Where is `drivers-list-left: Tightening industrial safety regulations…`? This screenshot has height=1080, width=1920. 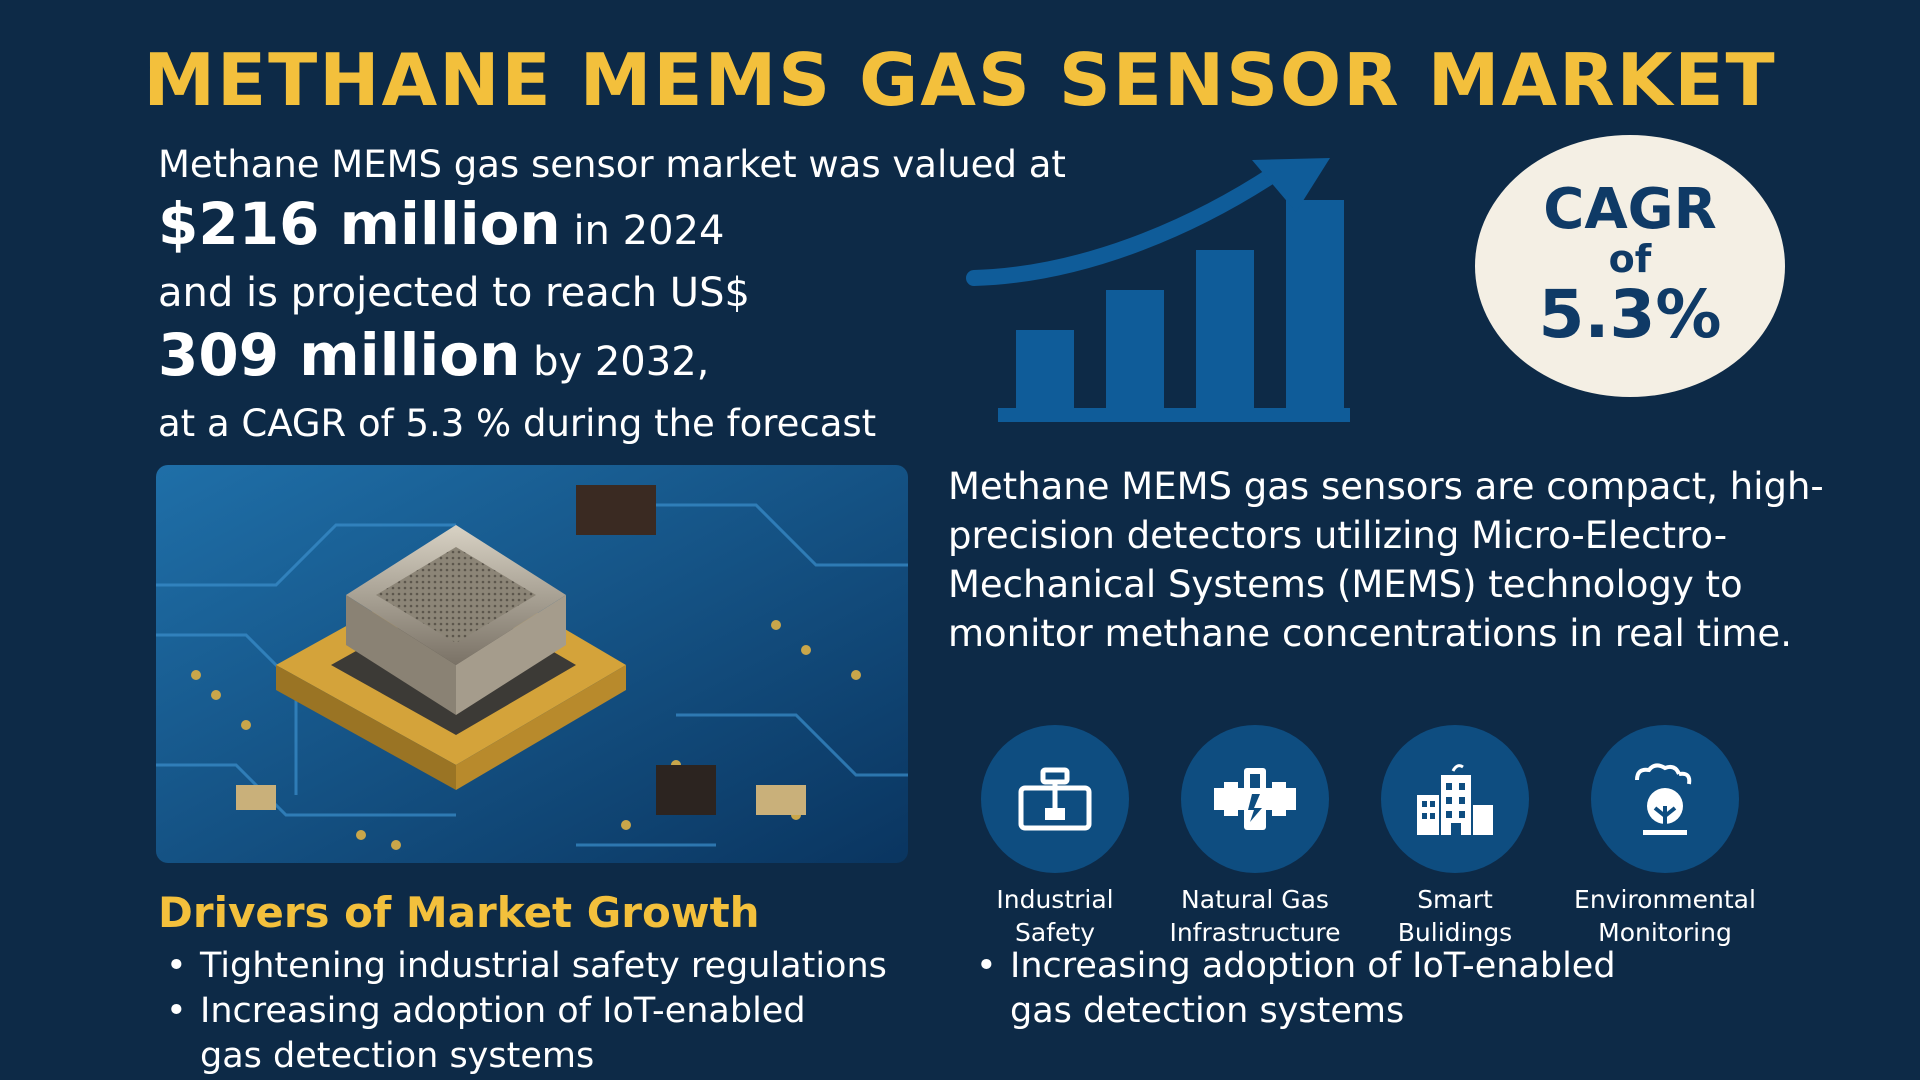
drivers-list-left: Tightening industrial safety regulations… is located at coordinates (558, 1011).